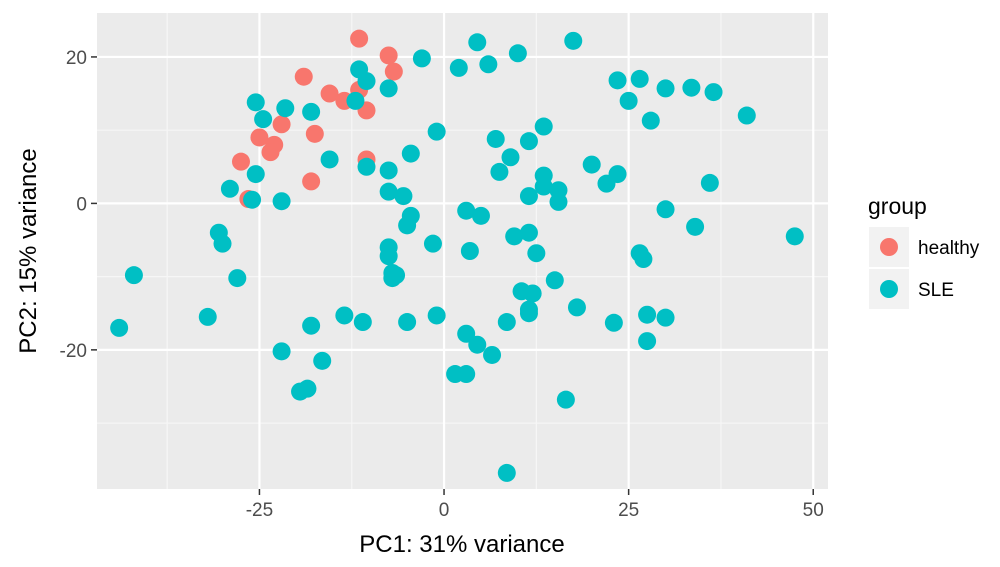  I want to click on y-axis: -20 0 20, so click(78, 205).